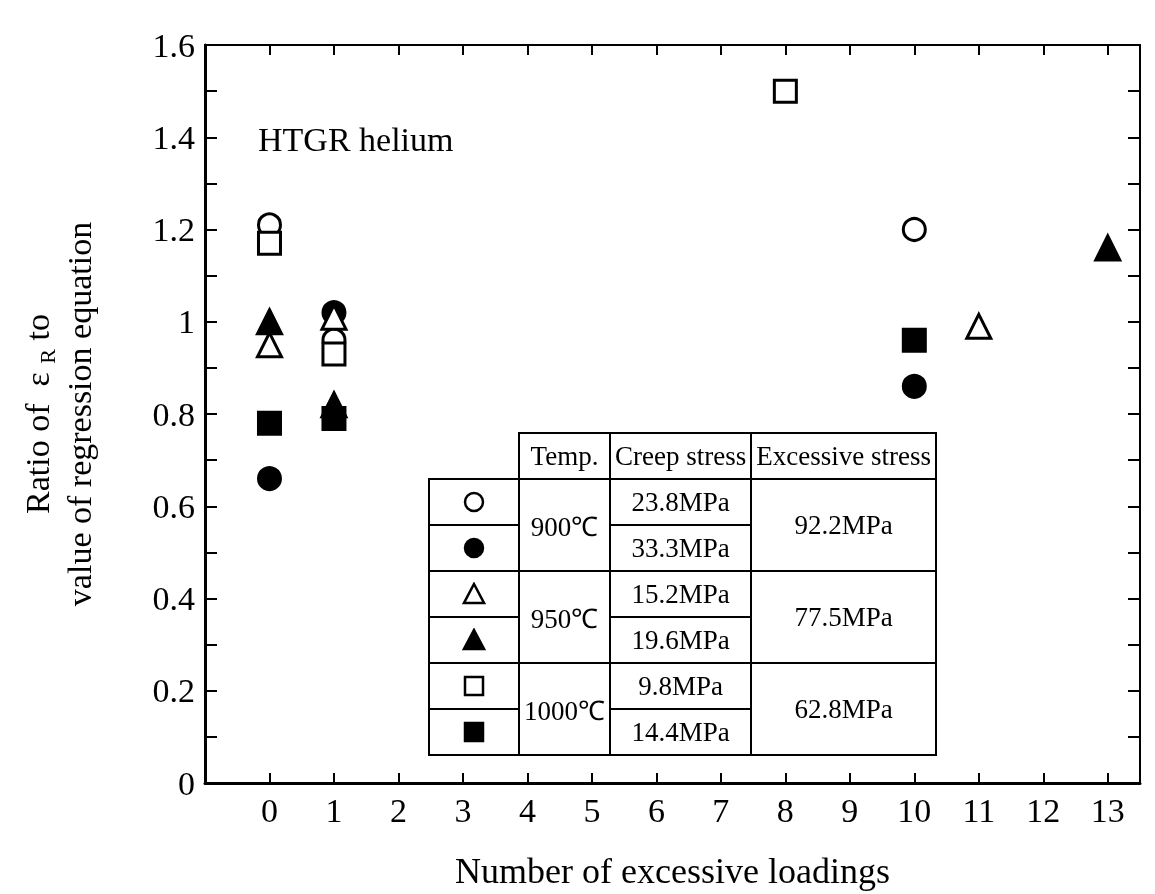 The image size is (1155, 894). I want to click on annotation: 9.8MPa, so click(681, 686).